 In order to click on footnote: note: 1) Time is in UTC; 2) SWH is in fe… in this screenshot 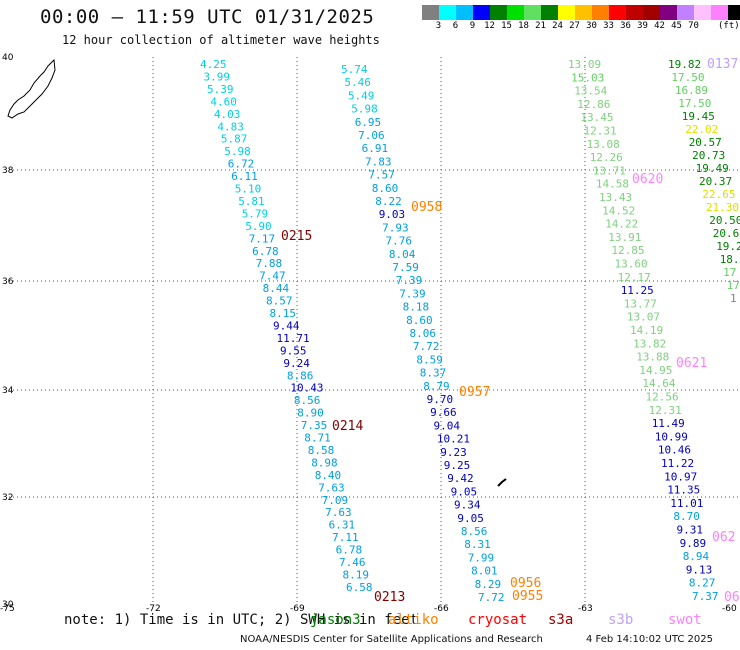, I will do `click(241, 620)`.